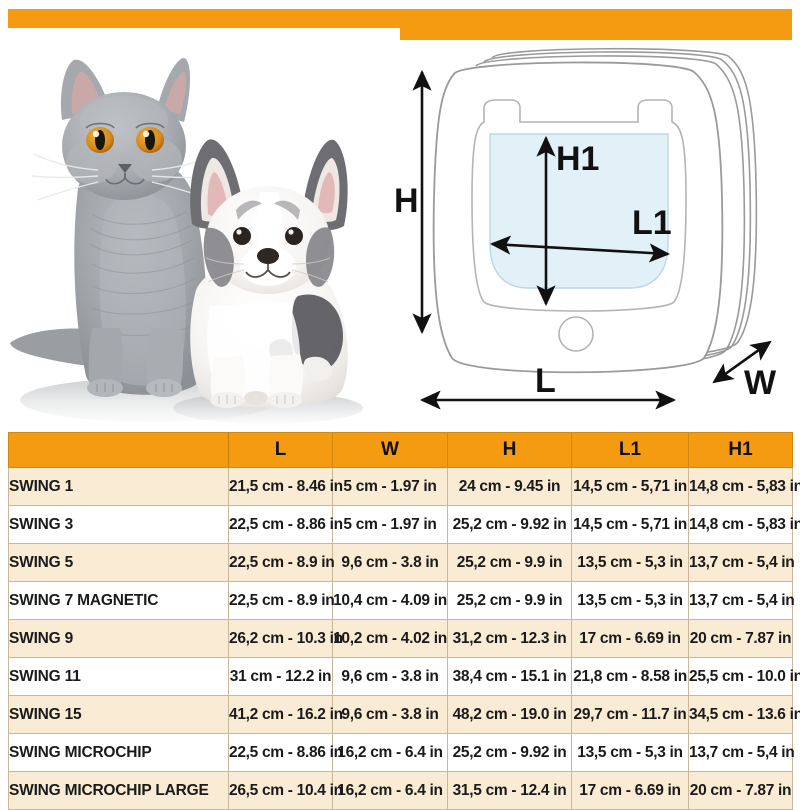 The width and height of the screenshot is (800, 810). Describe the element at coordinates (744, 676) in the screenshot. I see `dimension-cell-h1: 25,5 cm - 10.0 in` at that location.